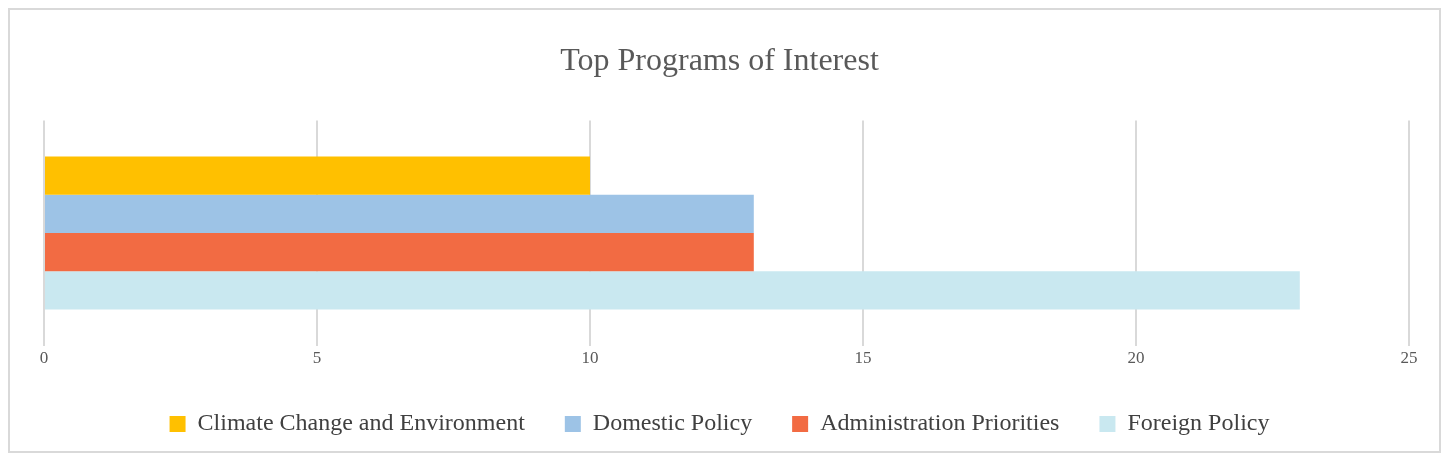  What do you see at coordinates (590, 358) in the screenshot?
I see `x-tick-label: 10` at bounding box center [590, 358].